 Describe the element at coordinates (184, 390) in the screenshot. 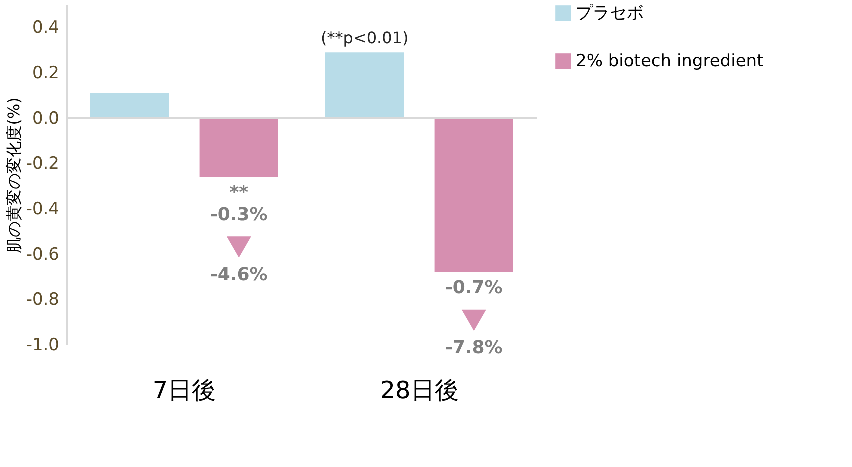

I see `x-tick-label: 7日後` at that location.